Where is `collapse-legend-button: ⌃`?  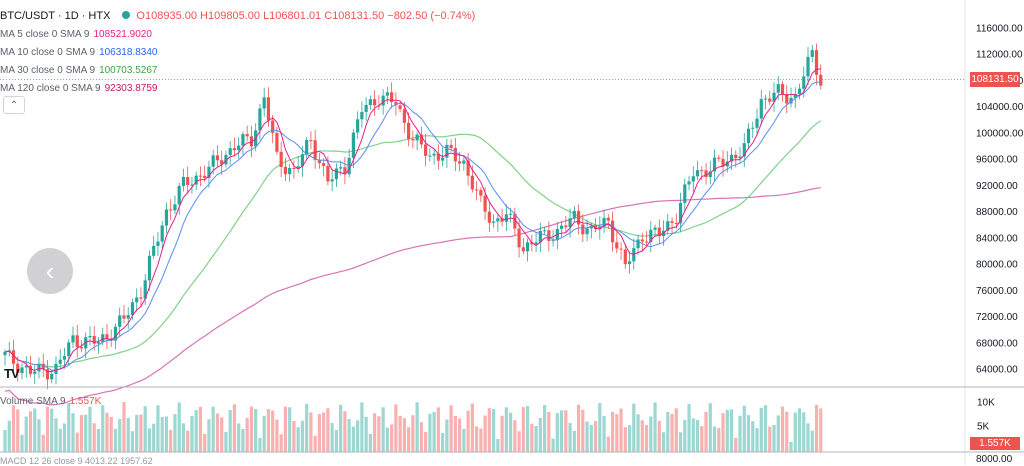 collapse-legend-button: ⌃ is located at coordinates (14, 105).